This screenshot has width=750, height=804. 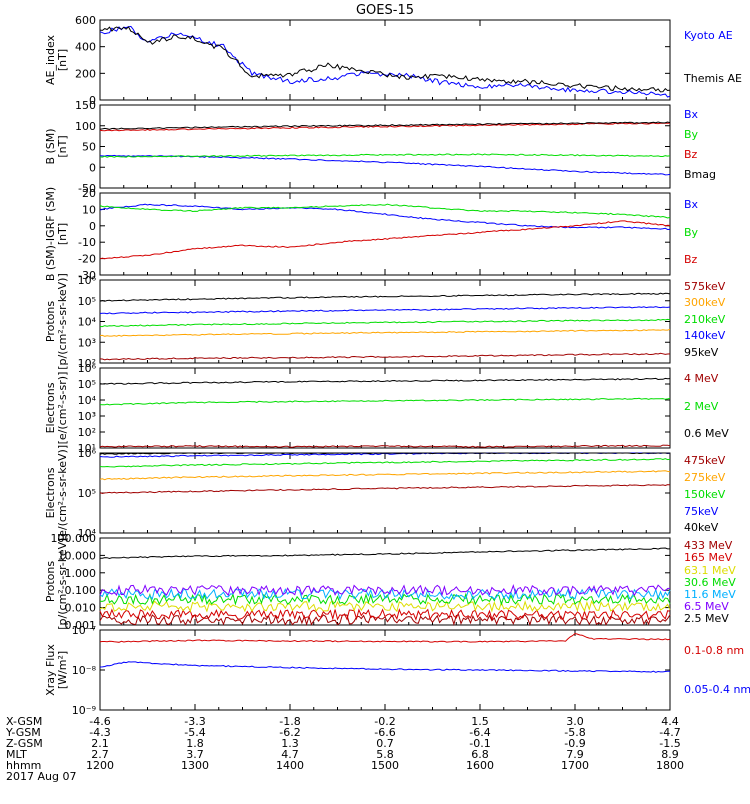 What do you see at coordinates (56, 59) in the screenshot?
I see `y-axis-label: AE_index[nT]` at bounding box center [56, 59].